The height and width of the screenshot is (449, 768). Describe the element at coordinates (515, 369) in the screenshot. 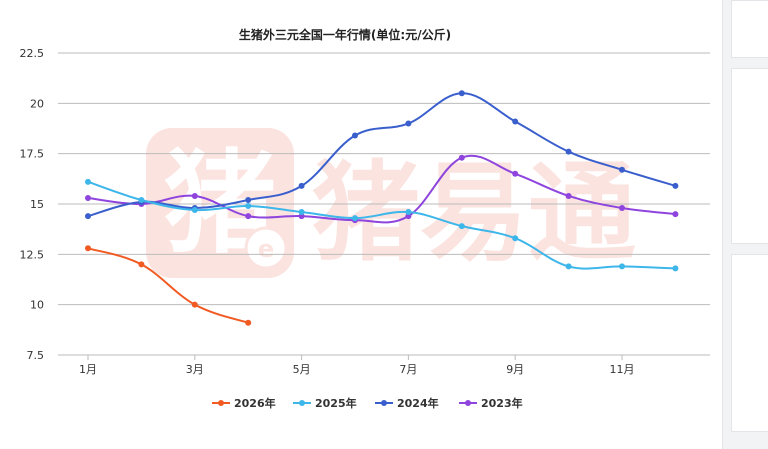

I see `x-tick-label: 9月` at that location.